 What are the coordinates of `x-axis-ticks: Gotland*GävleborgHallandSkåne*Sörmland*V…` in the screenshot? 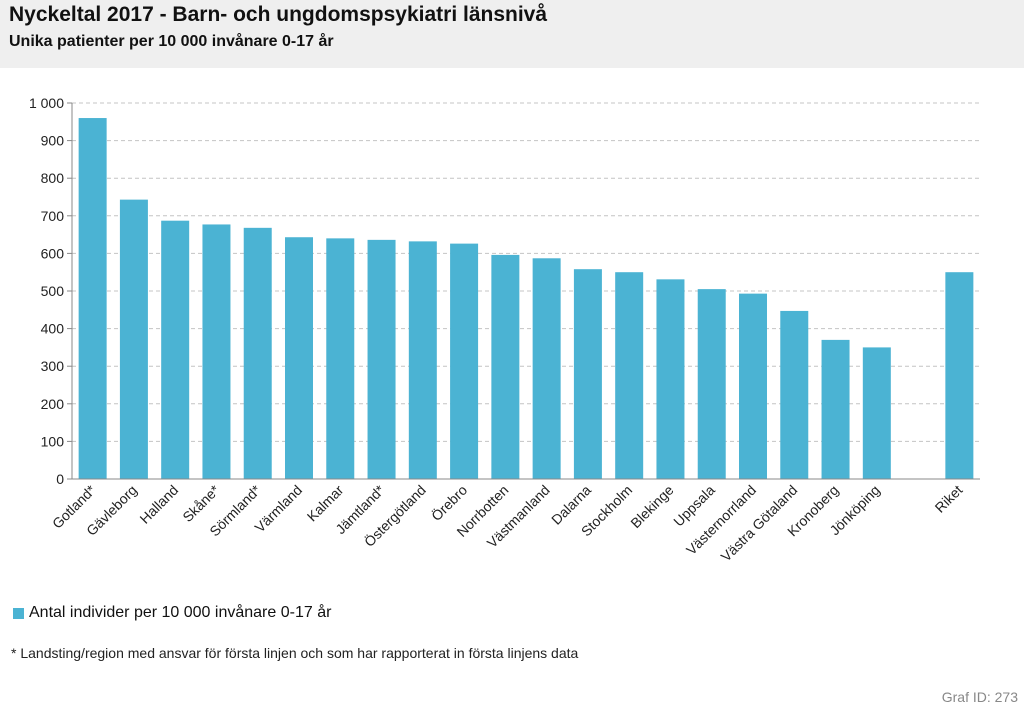 It's located at (507, 523).